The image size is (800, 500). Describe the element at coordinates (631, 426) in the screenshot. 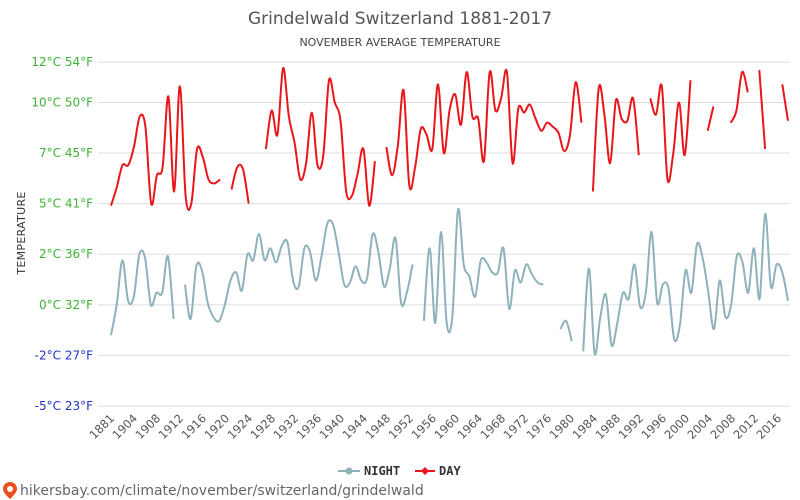

I see `x-tick-label: 1992` at that location.